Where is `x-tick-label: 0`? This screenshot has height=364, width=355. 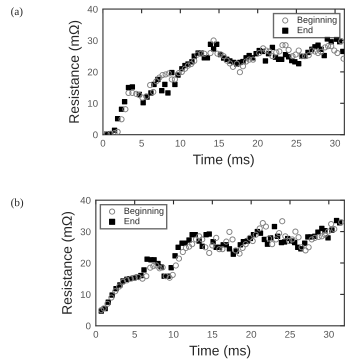
x-tick-label: 0 is located at coordinates (103, 143).